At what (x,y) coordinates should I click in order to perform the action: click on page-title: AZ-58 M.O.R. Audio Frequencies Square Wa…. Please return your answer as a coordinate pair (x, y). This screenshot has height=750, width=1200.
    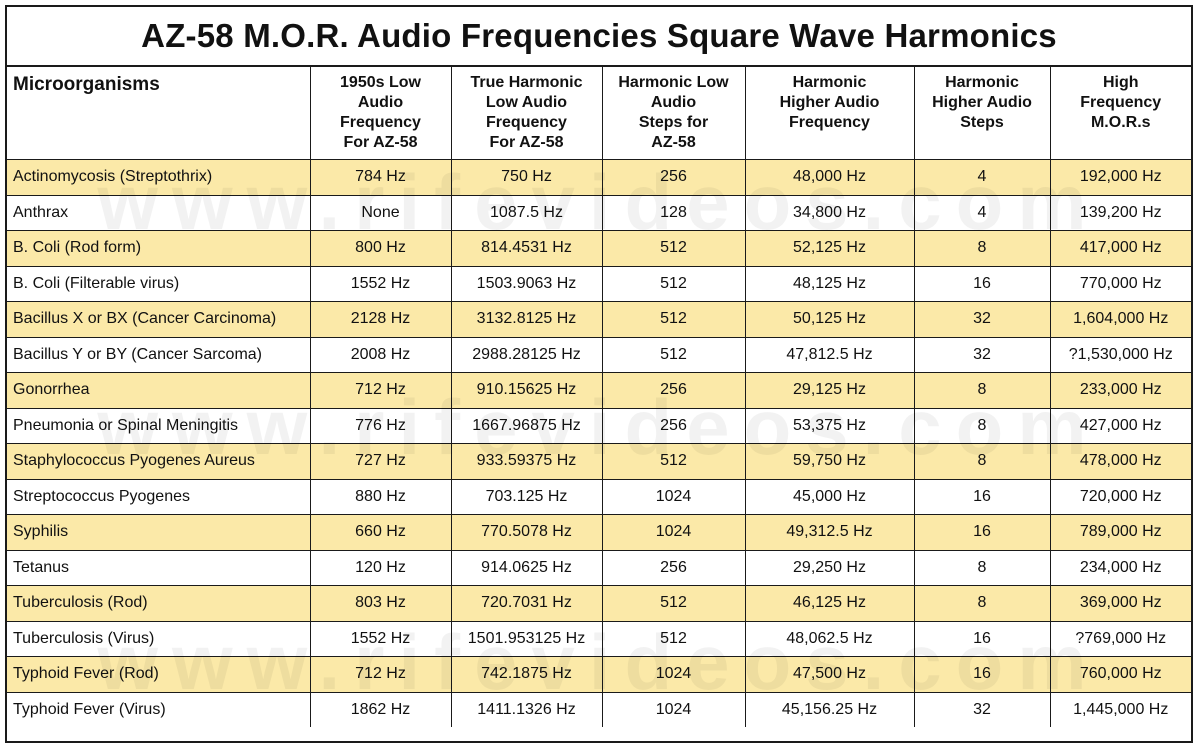
    Looking at the image, I should click on (599, 37).